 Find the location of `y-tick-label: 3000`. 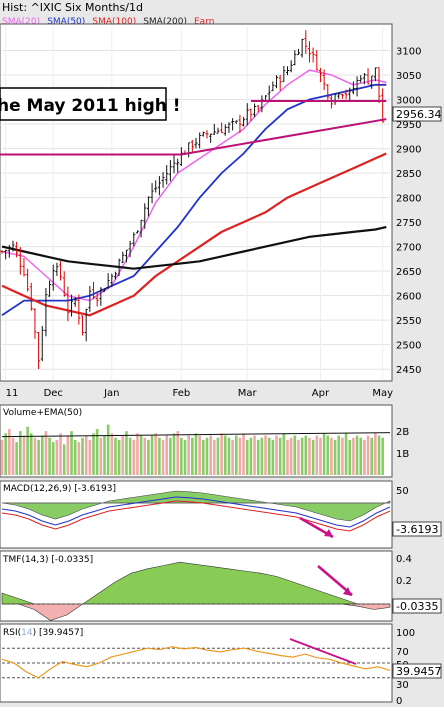

y-tick-label: 3000 is located at coordinates (408, 101).